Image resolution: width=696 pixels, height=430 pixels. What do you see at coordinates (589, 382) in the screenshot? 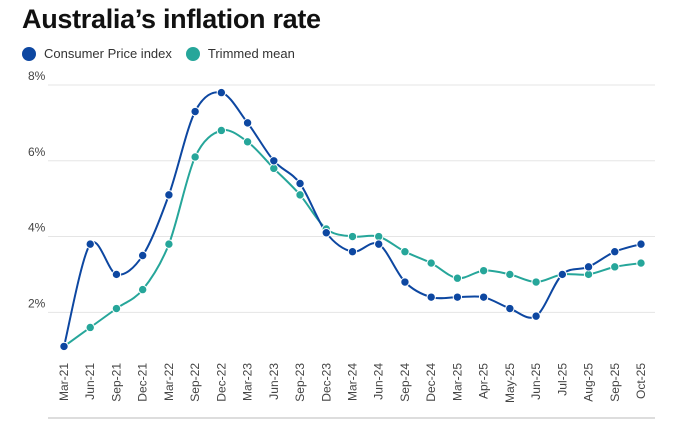
I see `x-tick-label: Aug-25` at bounding box center [589, 382].